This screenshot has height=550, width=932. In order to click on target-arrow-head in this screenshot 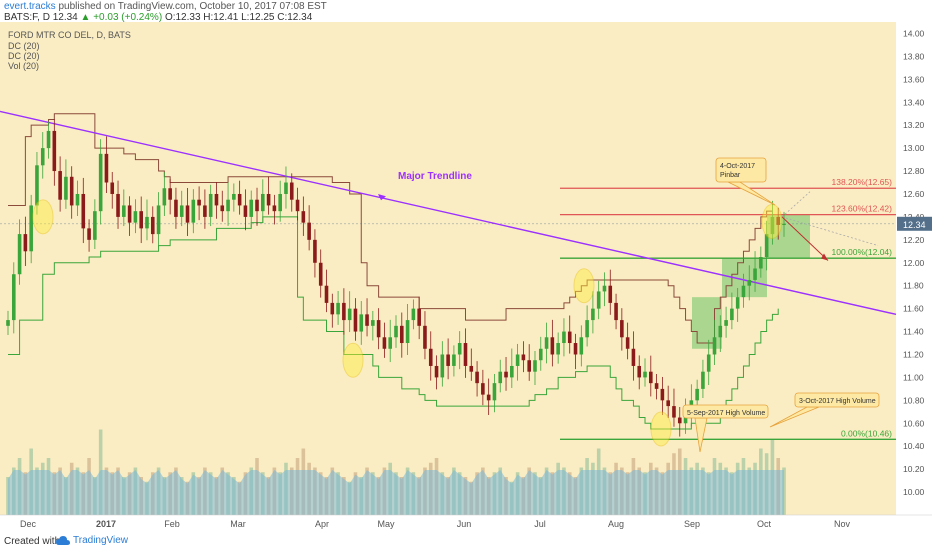, I will do `click(824, 257)`.